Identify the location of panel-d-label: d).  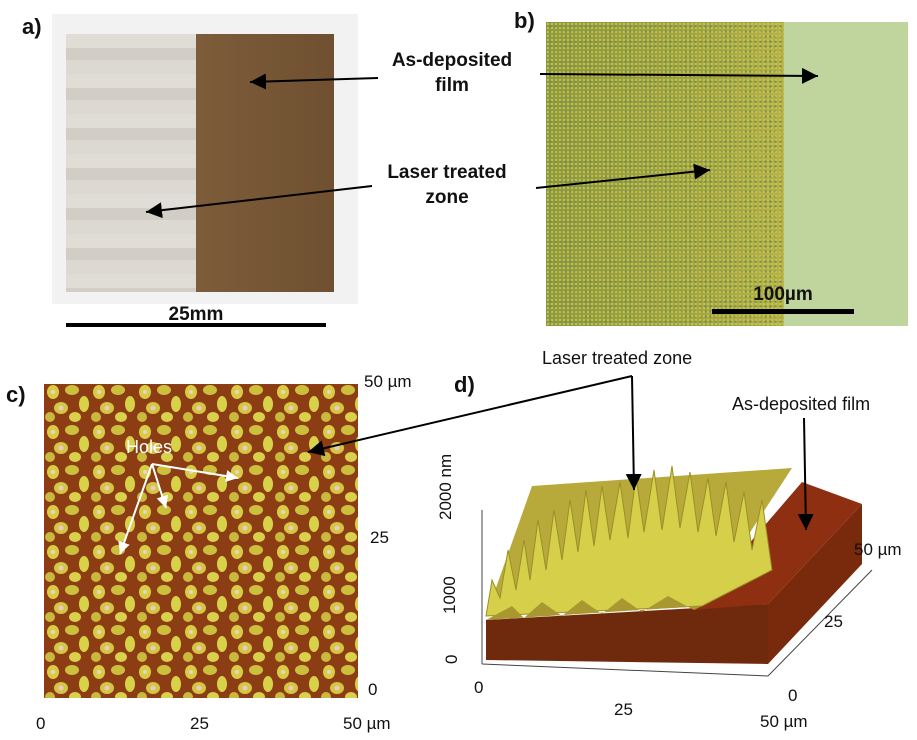
(464, 384).